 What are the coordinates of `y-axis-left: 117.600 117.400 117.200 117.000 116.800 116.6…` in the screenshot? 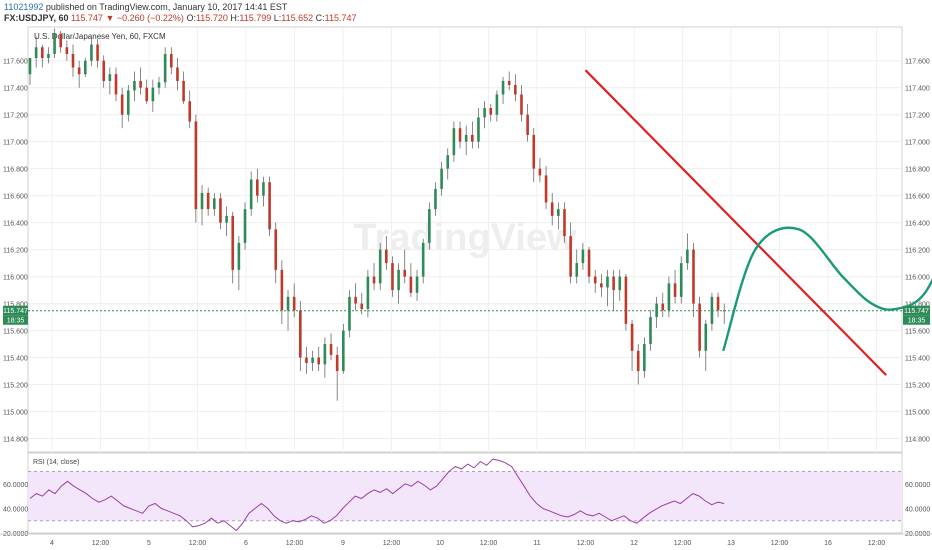 It's located at (15, 251).